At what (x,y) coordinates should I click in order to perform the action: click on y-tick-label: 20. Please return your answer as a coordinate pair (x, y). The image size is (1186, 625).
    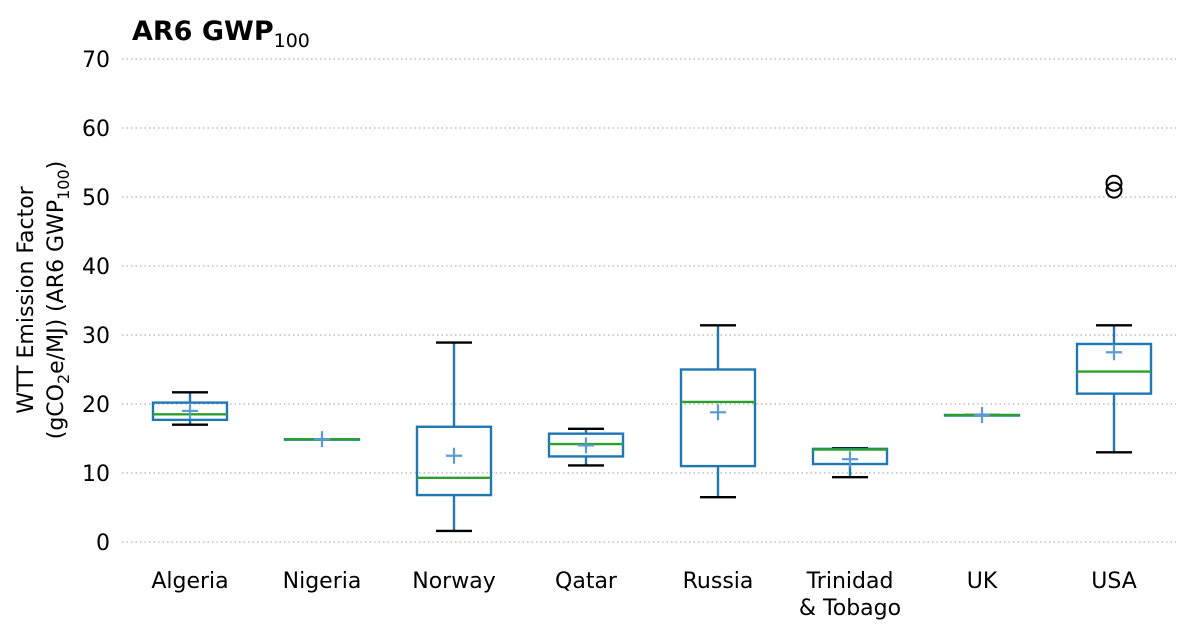
    Looking at the image, I should click on (96, 405).